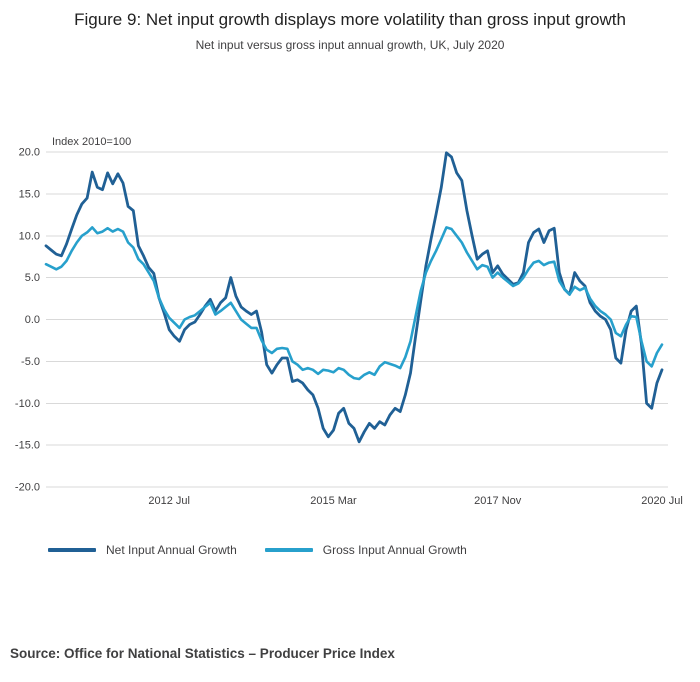  Describe the element at coordinates (662, 501) in the screenshot. I see `x-tick-label: 2020 Jul` at that location.